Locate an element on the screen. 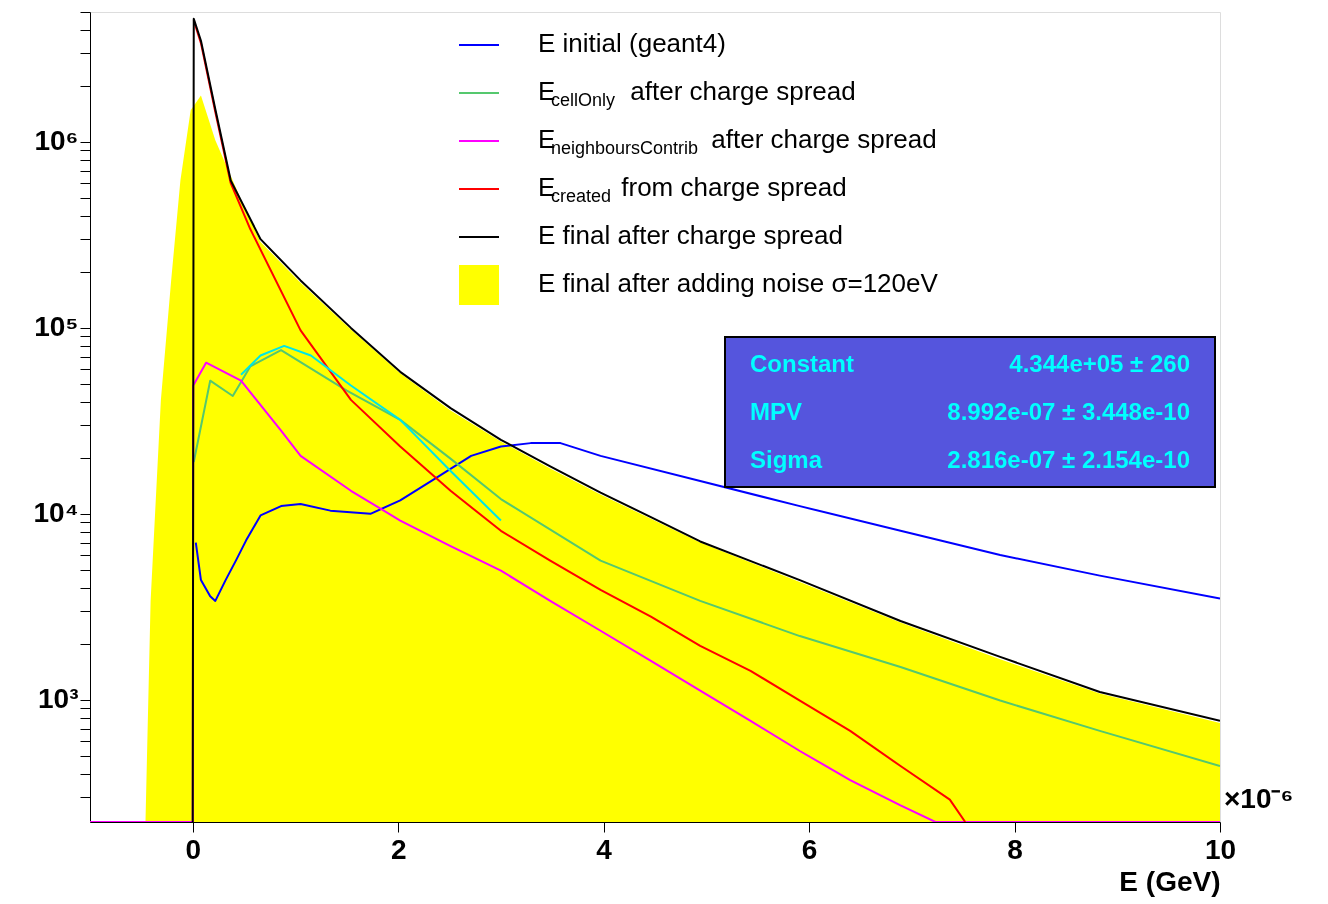  y-tick-label: 10⁵ is located at coordinates (56, 327).